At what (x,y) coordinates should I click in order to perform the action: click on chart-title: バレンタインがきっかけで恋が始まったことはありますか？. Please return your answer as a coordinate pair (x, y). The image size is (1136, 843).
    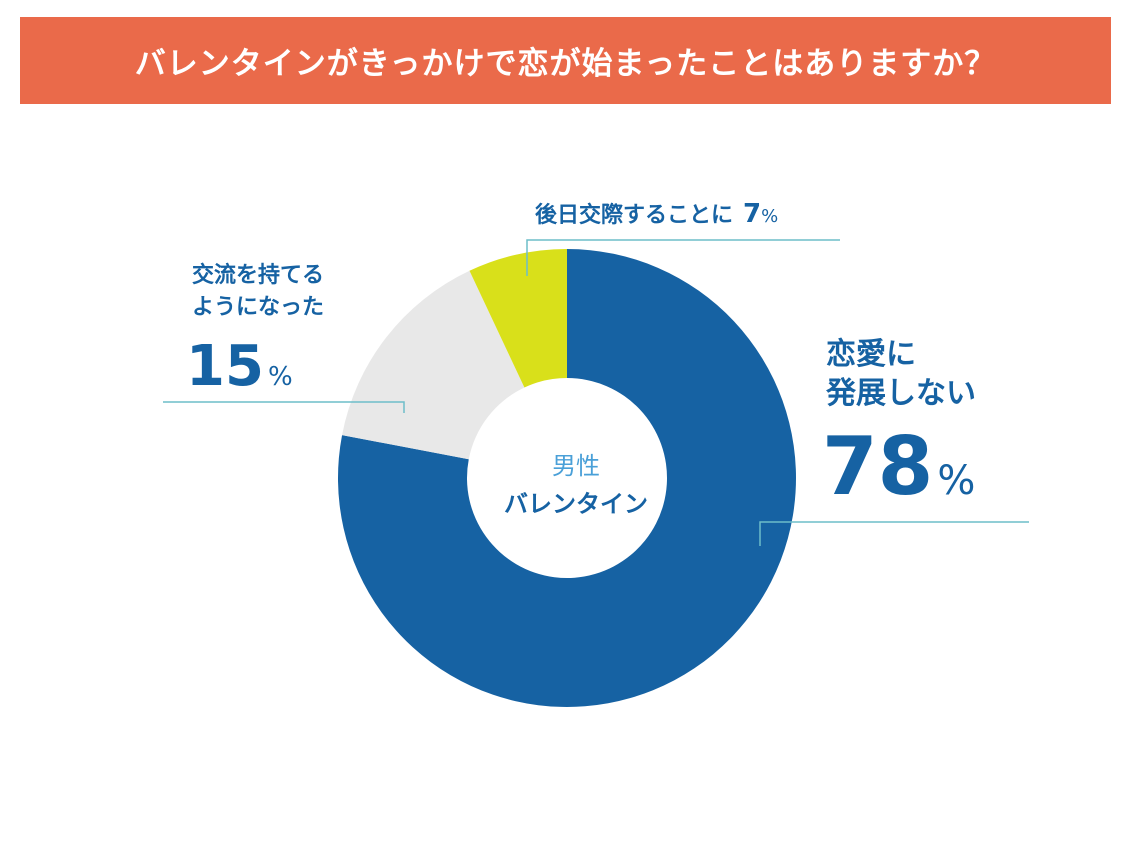
    Looking at the image, I should click on (565, 64).